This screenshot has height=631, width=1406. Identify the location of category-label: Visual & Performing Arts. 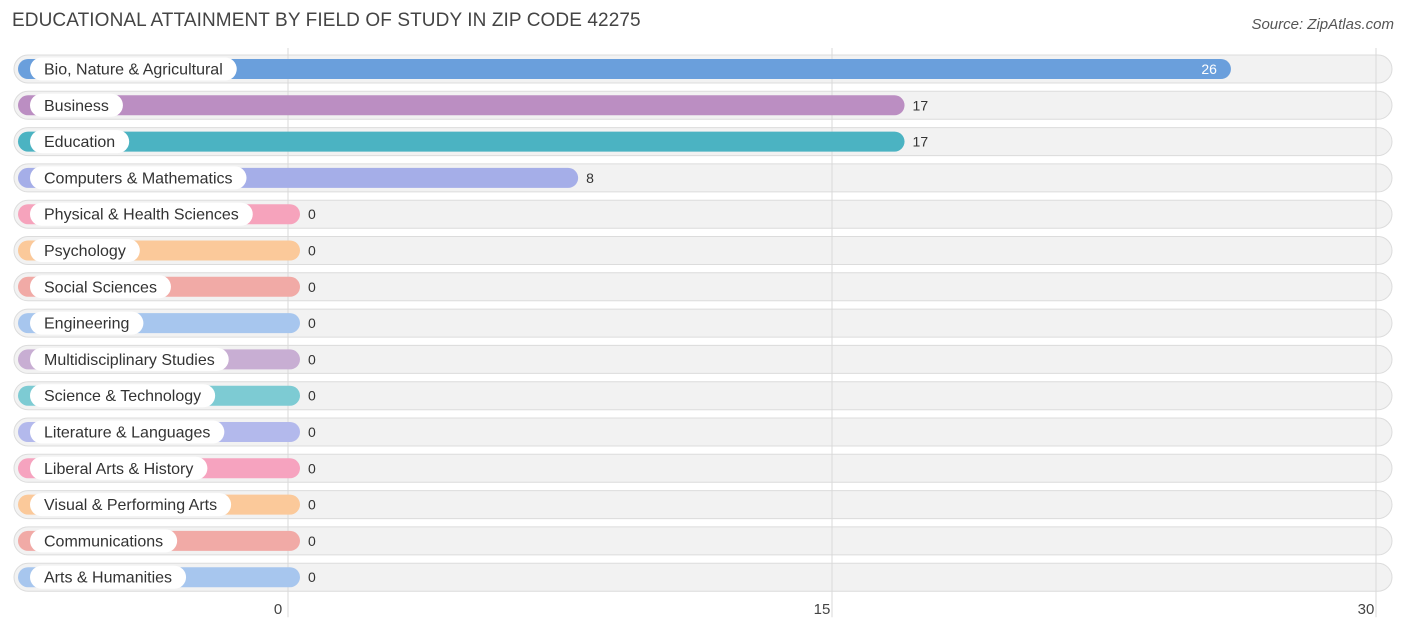
(130, 505).